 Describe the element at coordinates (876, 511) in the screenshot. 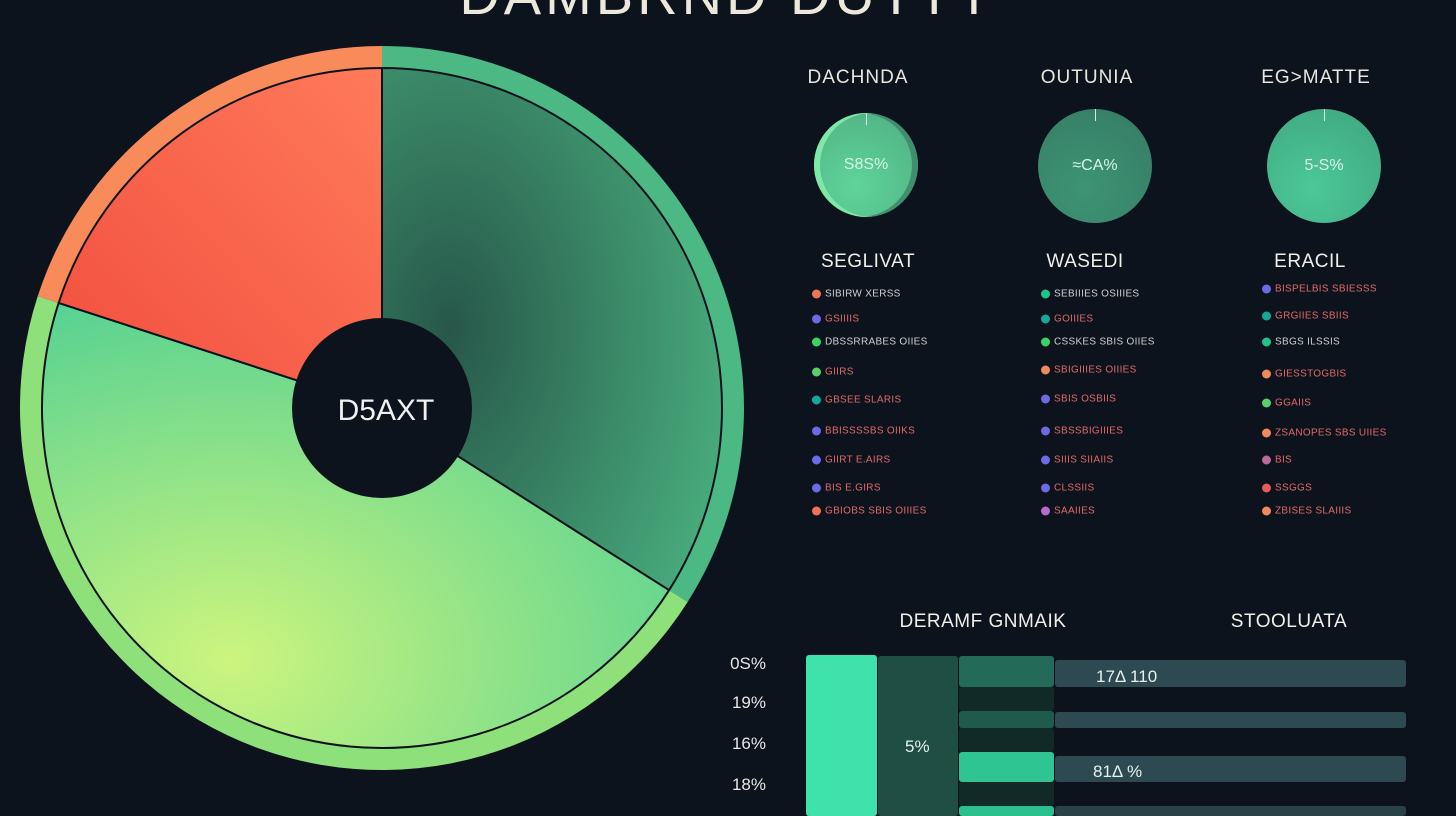

I see `legend-label: GBIOBS SBIS OIIIES` at that location.